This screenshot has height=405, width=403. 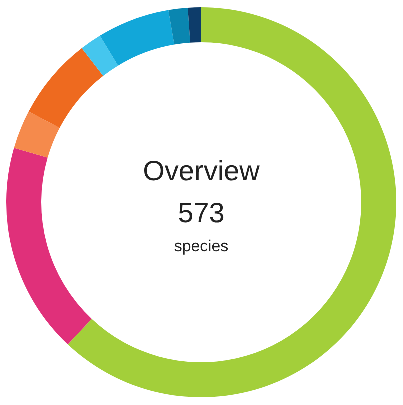 I want to click on text: 573, so click(x=201, y=213).